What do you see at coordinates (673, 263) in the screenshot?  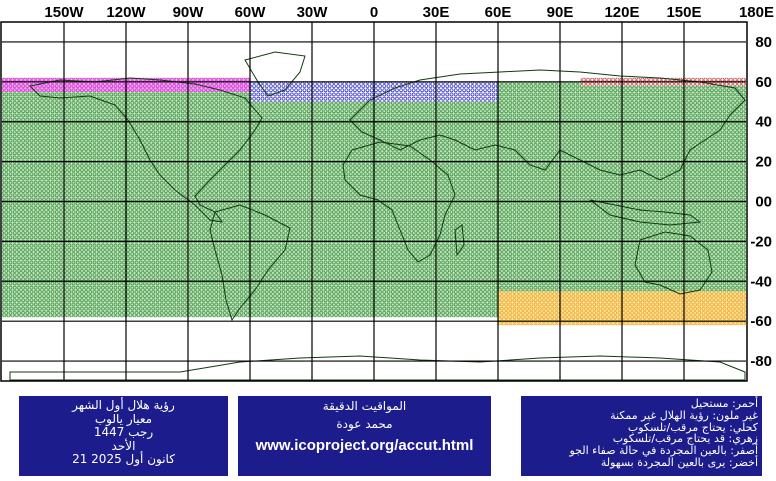 I see `australia-outline` at bounding box center [673, 263].